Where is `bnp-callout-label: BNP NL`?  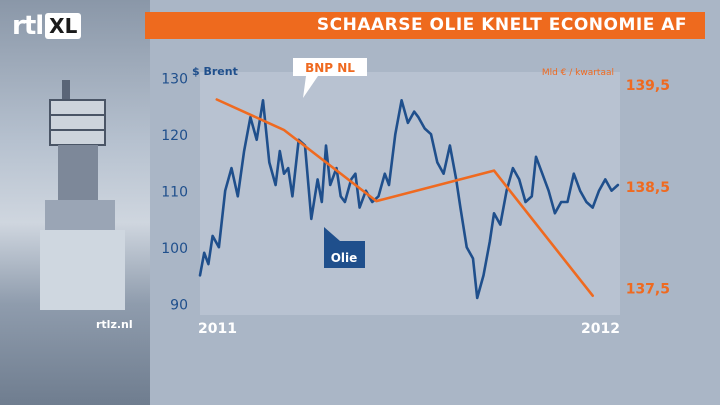
bnp-callout-label: BNP NL is located at coordinates (330, 68).